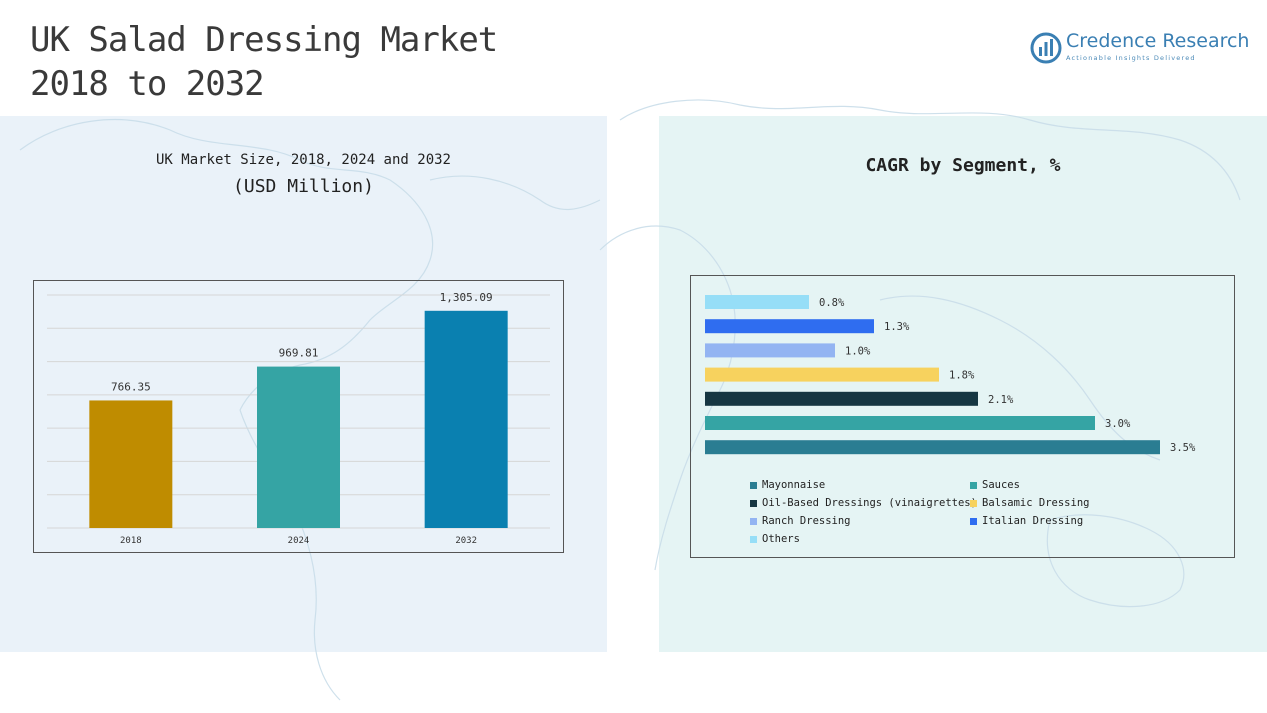  I want to click on legend-item: Italian Dressing, so click(1026, 521).